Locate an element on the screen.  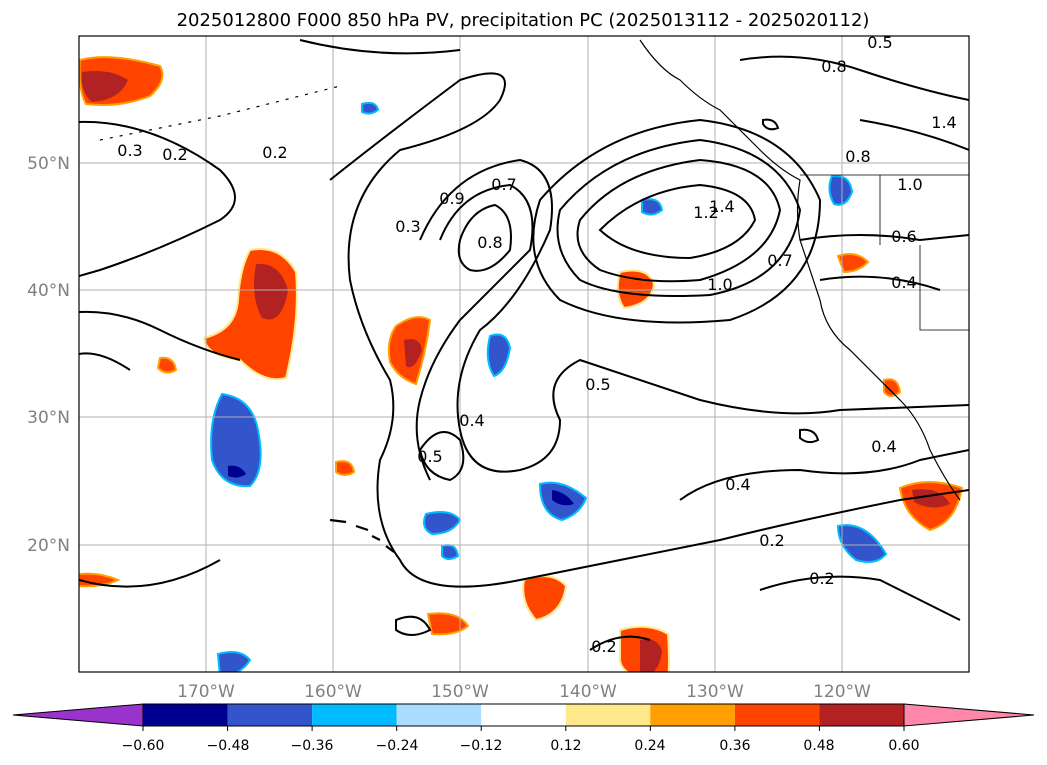
colorbar-extend-high is located at coordinates (969, 715).